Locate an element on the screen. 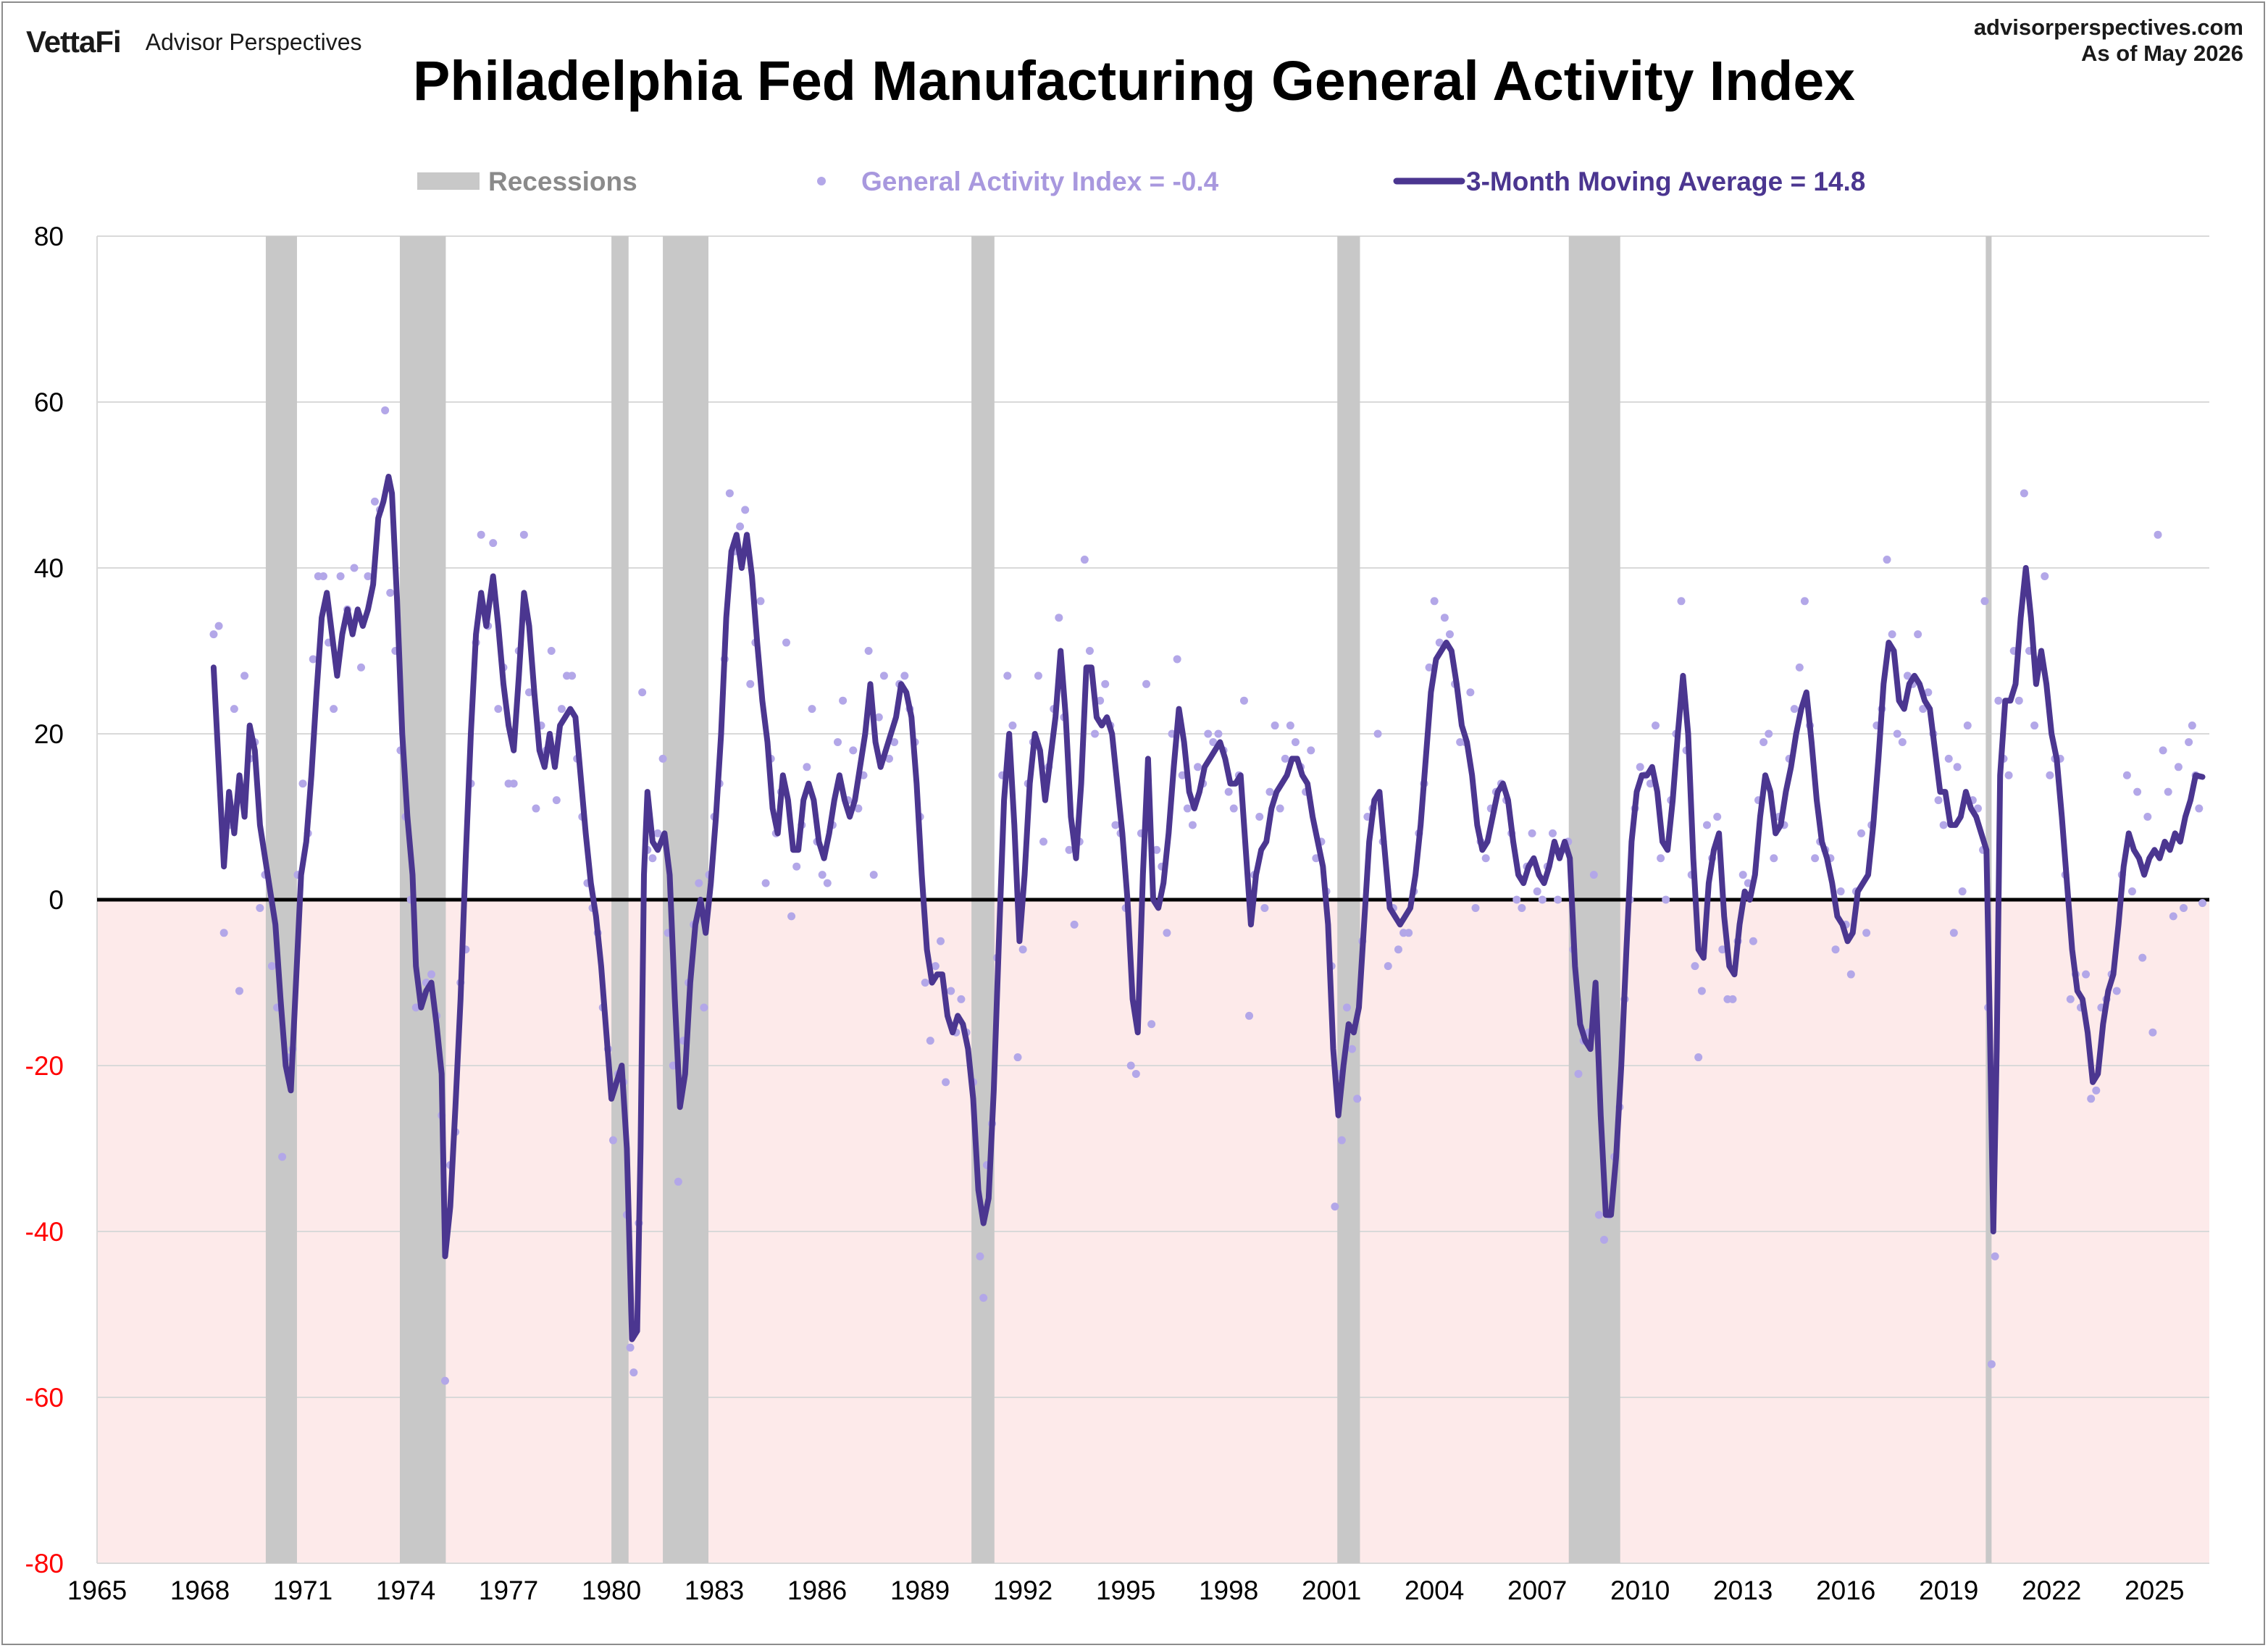 This screenshot has width=2268, height=1648. y-tick-label: -80 is located at coordinates (45, 1563).